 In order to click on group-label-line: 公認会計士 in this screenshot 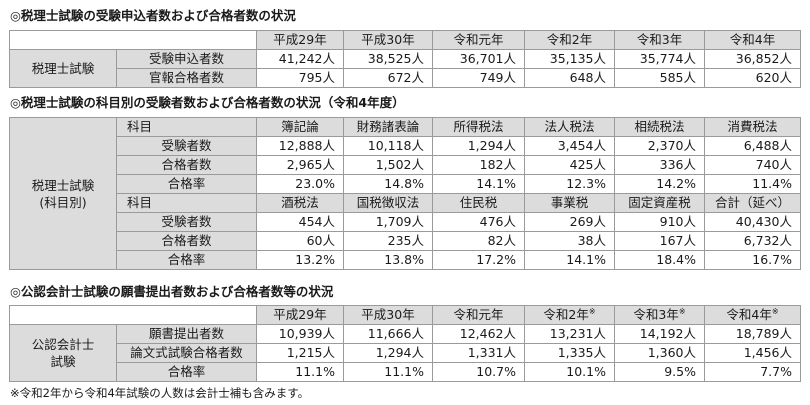, I will do `click(63, 344)`.